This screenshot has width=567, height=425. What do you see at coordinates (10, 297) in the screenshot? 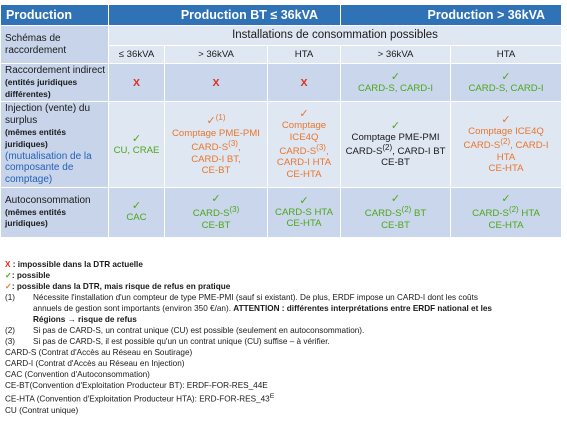
I see `note-number: (1)` at bounding box center [10, 297].